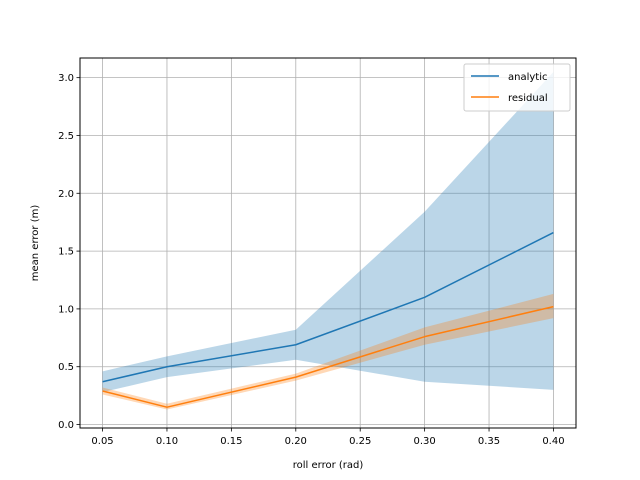 This screenshot has height=480, width=640. What do you see at coordinates (424, 441) in the screenshot?
I see `x-tick-label-5: 0.30` at bounding box center [424, 441].